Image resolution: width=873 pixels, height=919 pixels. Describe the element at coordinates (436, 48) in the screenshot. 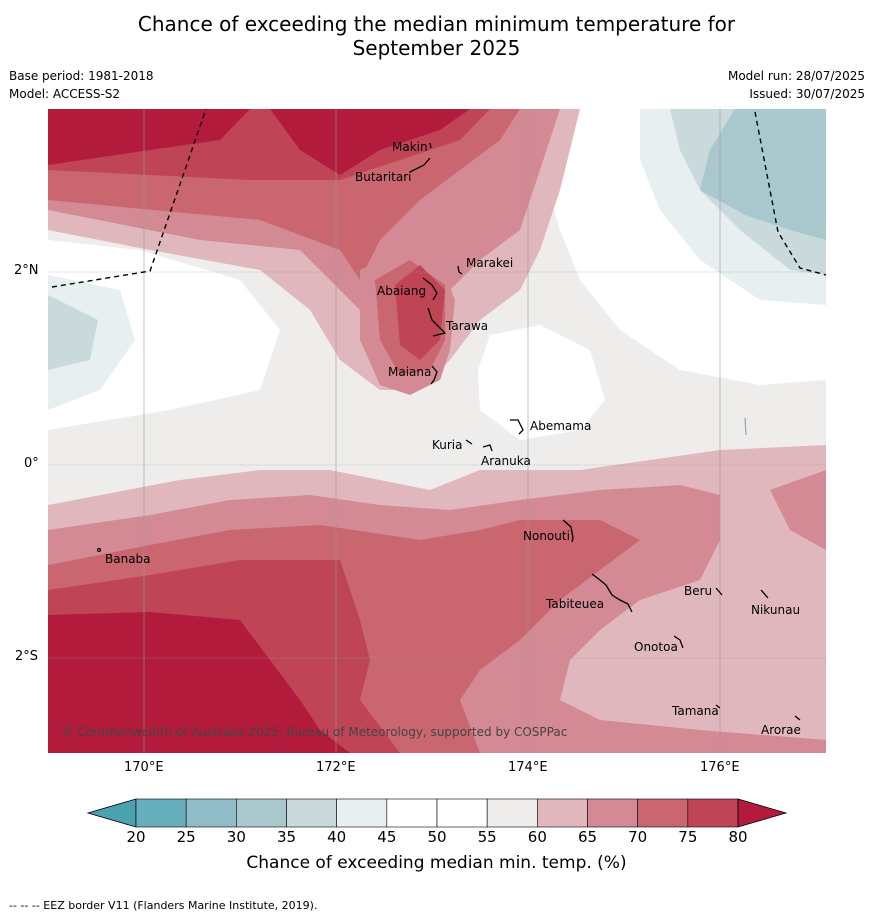

I see `title-line-2: September 2025` at that location.